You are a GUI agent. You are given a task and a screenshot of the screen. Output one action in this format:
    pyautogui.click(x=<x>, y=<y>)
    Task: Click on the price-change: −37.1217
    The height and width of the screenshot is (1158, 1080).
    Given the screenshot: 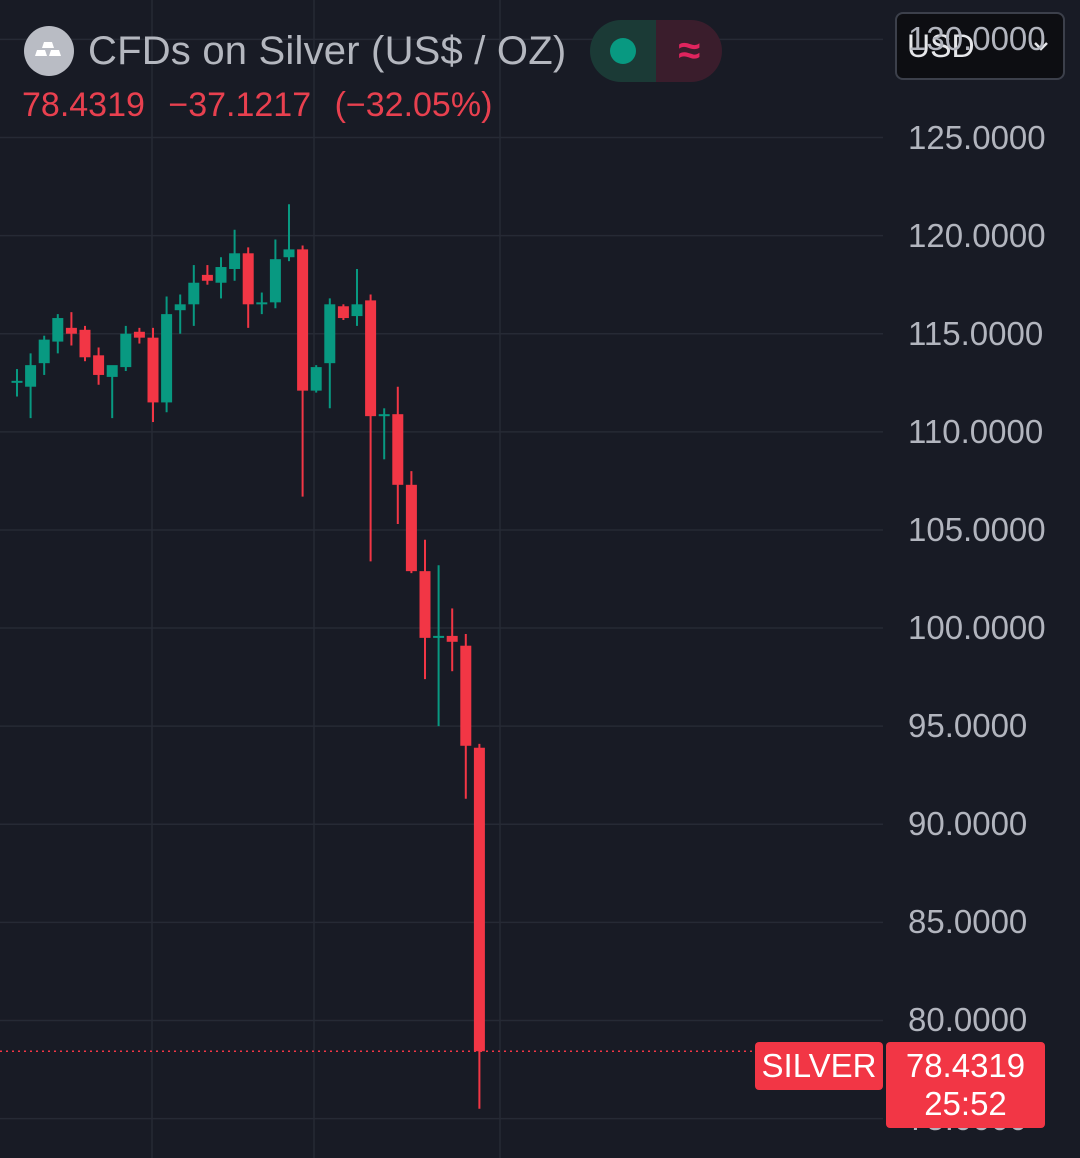 What is the action you would take?
    pyautogui.click(x=240, y=105)
    